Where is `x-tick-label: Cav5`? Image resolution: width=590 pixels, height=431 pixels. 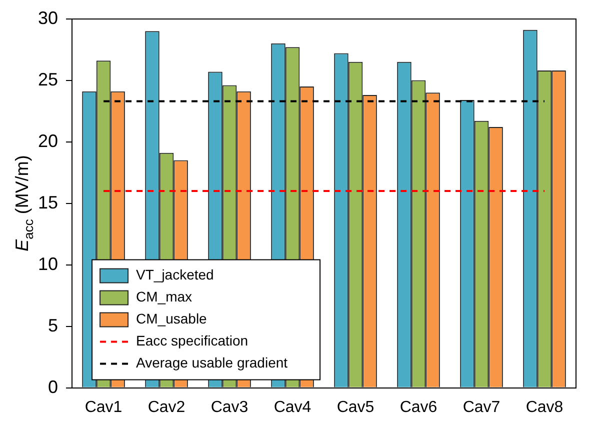 x-tick-label: Cav5 is located at coordinates (355, 407).